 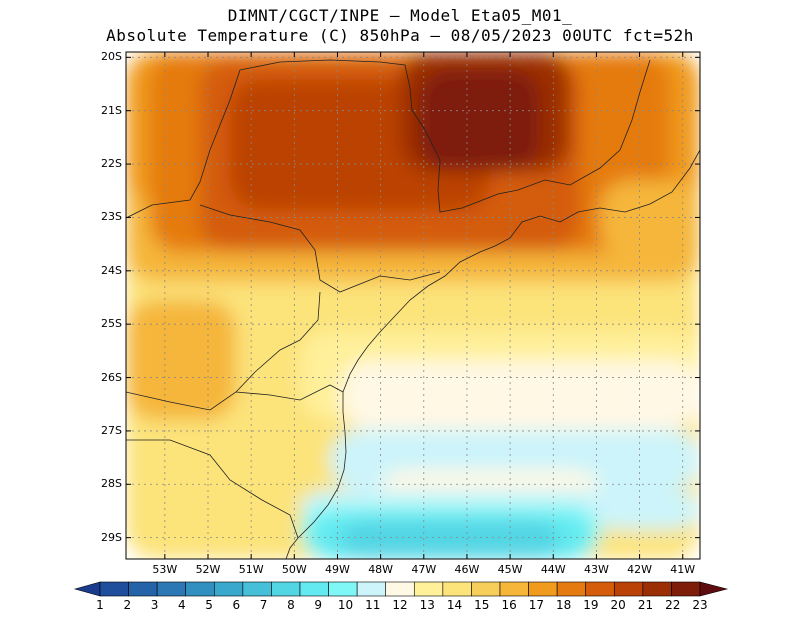 What do you see at coordinates (645, 605) in the screenshot?
I see `colorbar-label: 21` at bounding box center [645, 605].